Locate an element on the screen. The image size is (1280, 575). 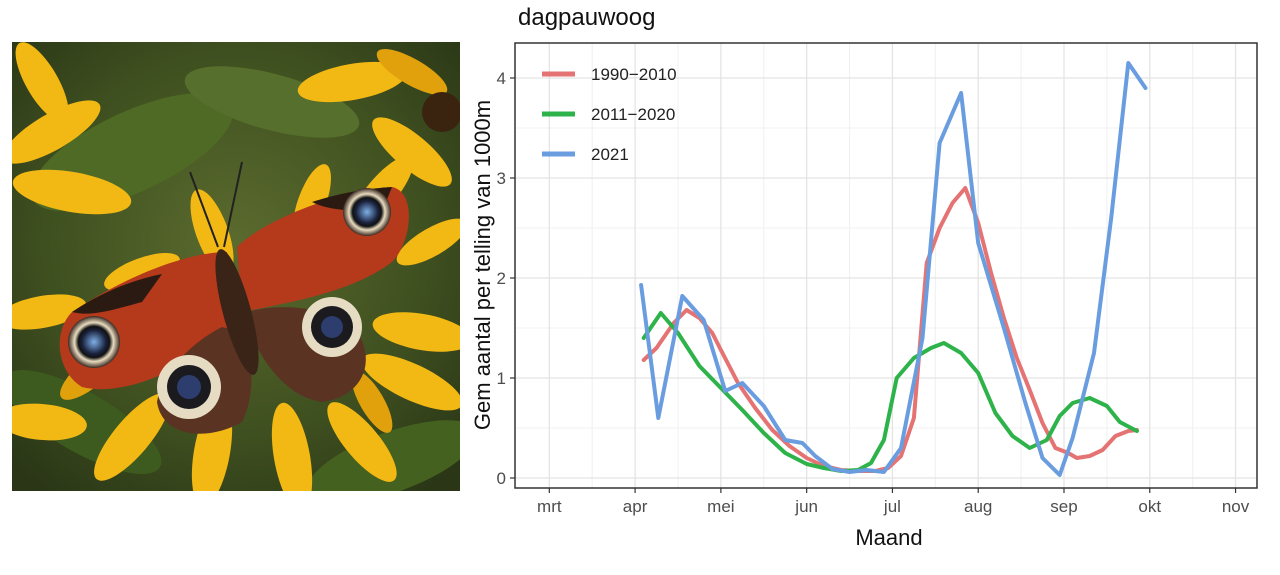
legend: 1990−2010 2011−2020 2021 is located at coordinates (609, 114).